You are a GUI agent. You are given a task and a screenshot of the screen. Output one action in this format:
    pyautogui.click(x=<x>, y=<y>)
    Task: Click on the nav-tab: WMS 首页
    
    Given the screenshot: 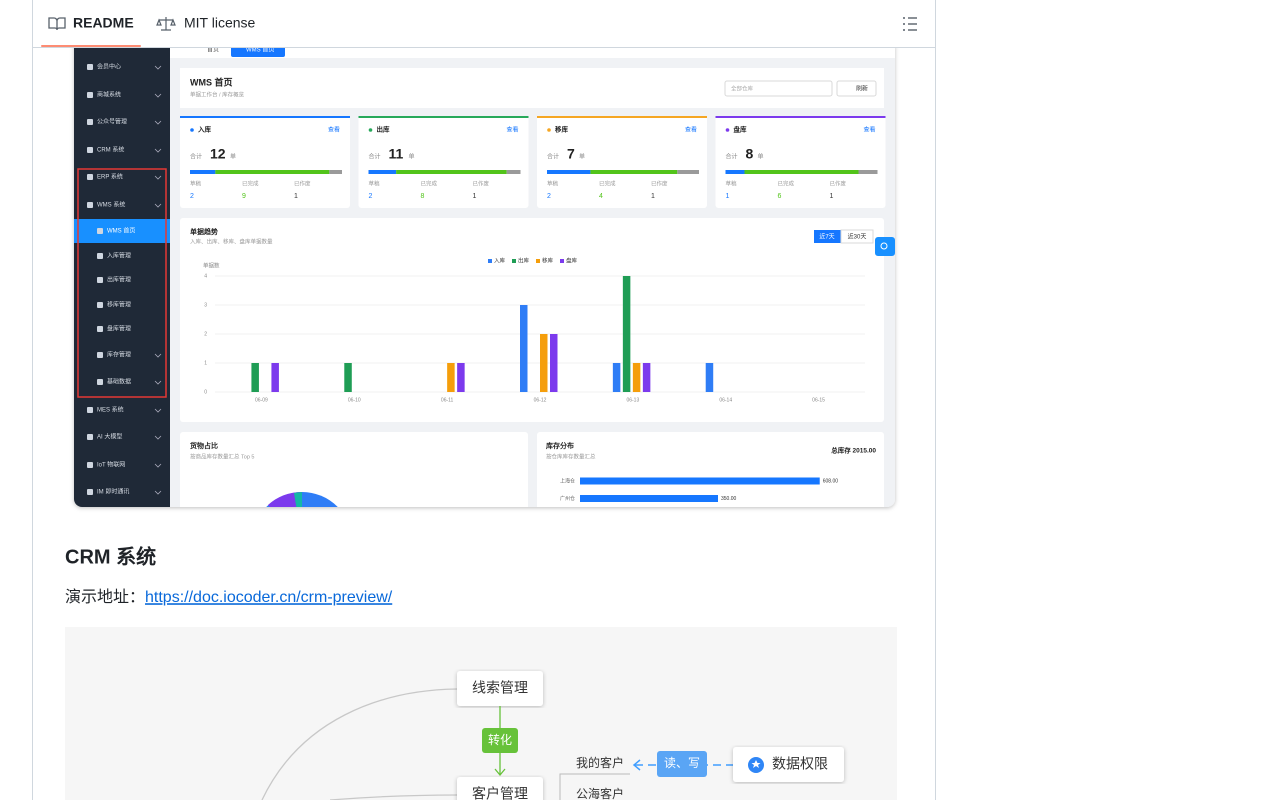 What is the action you would take?
    pyautogui.click(x=260, y=50)
    